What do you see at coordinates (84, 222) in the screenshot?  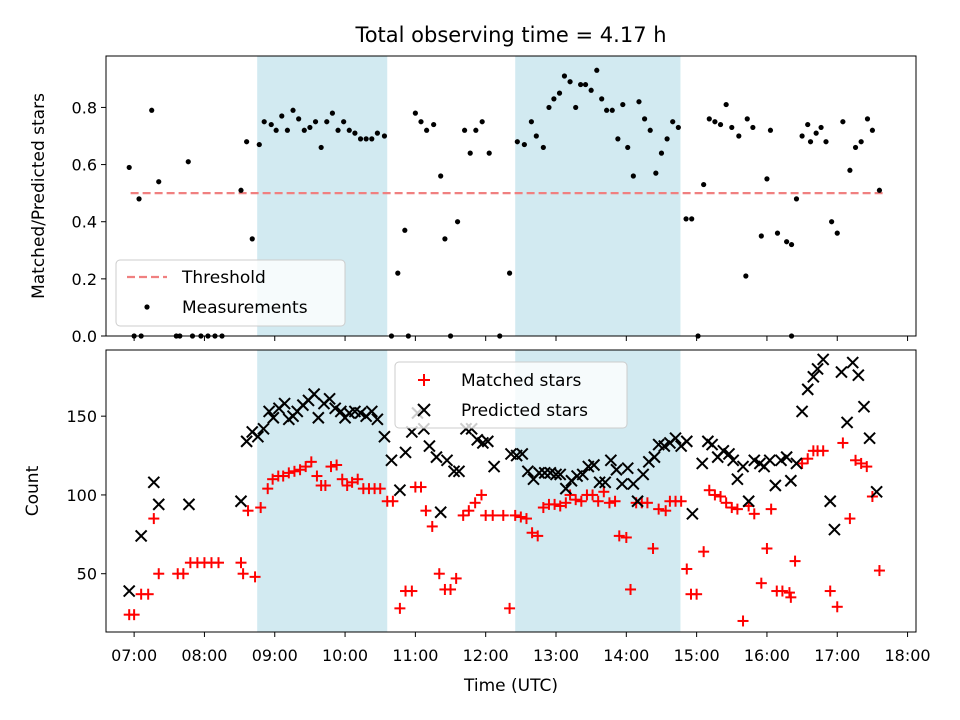 I see `y-tick-label: 0.4` at bounding box center [84, 222].